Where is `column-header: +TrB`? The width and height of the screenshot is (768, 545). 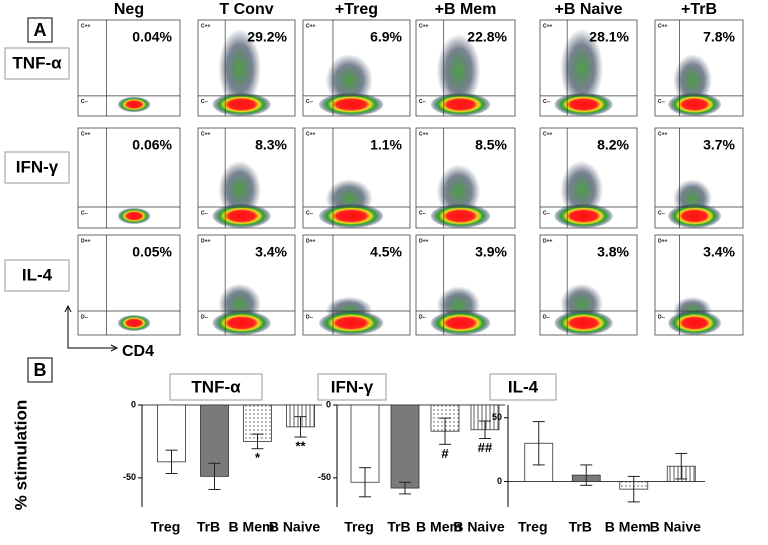 column-header: +TrB is located at coordinates (699, 9).